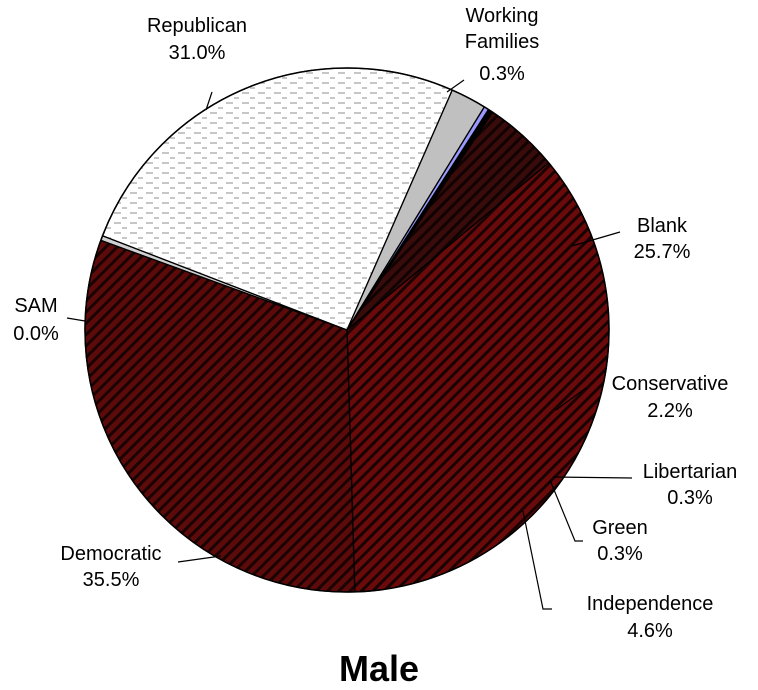 The image size is (758, 690). I want to click on leader-line-republican, so click(209, 101).